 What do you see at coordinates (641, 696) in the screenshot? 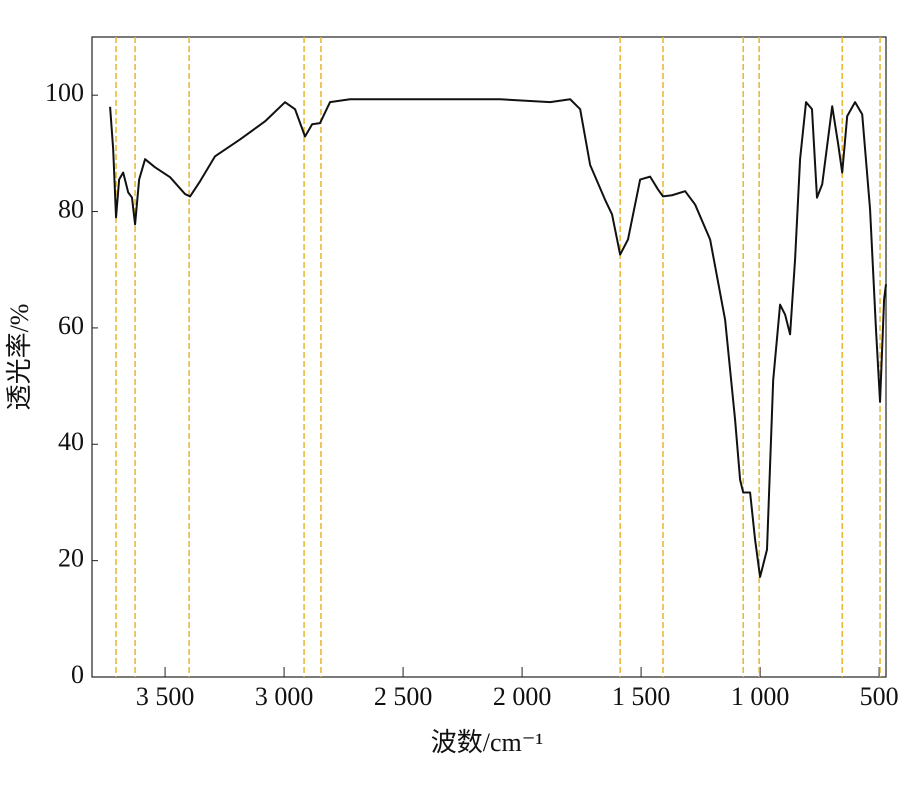
I see `x-tick-label: 1 500` at bounding box center [641, 696].